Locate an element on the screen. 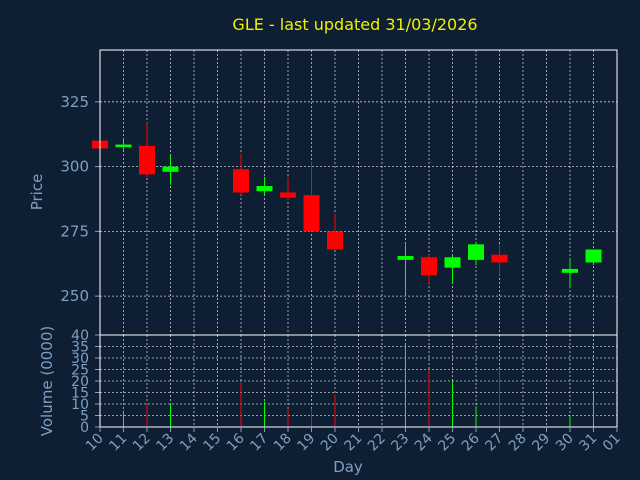 The width and height of the screenshot is (640, 480). volume-axis-label: Volume (0000) is located at coordinates (47, 381).